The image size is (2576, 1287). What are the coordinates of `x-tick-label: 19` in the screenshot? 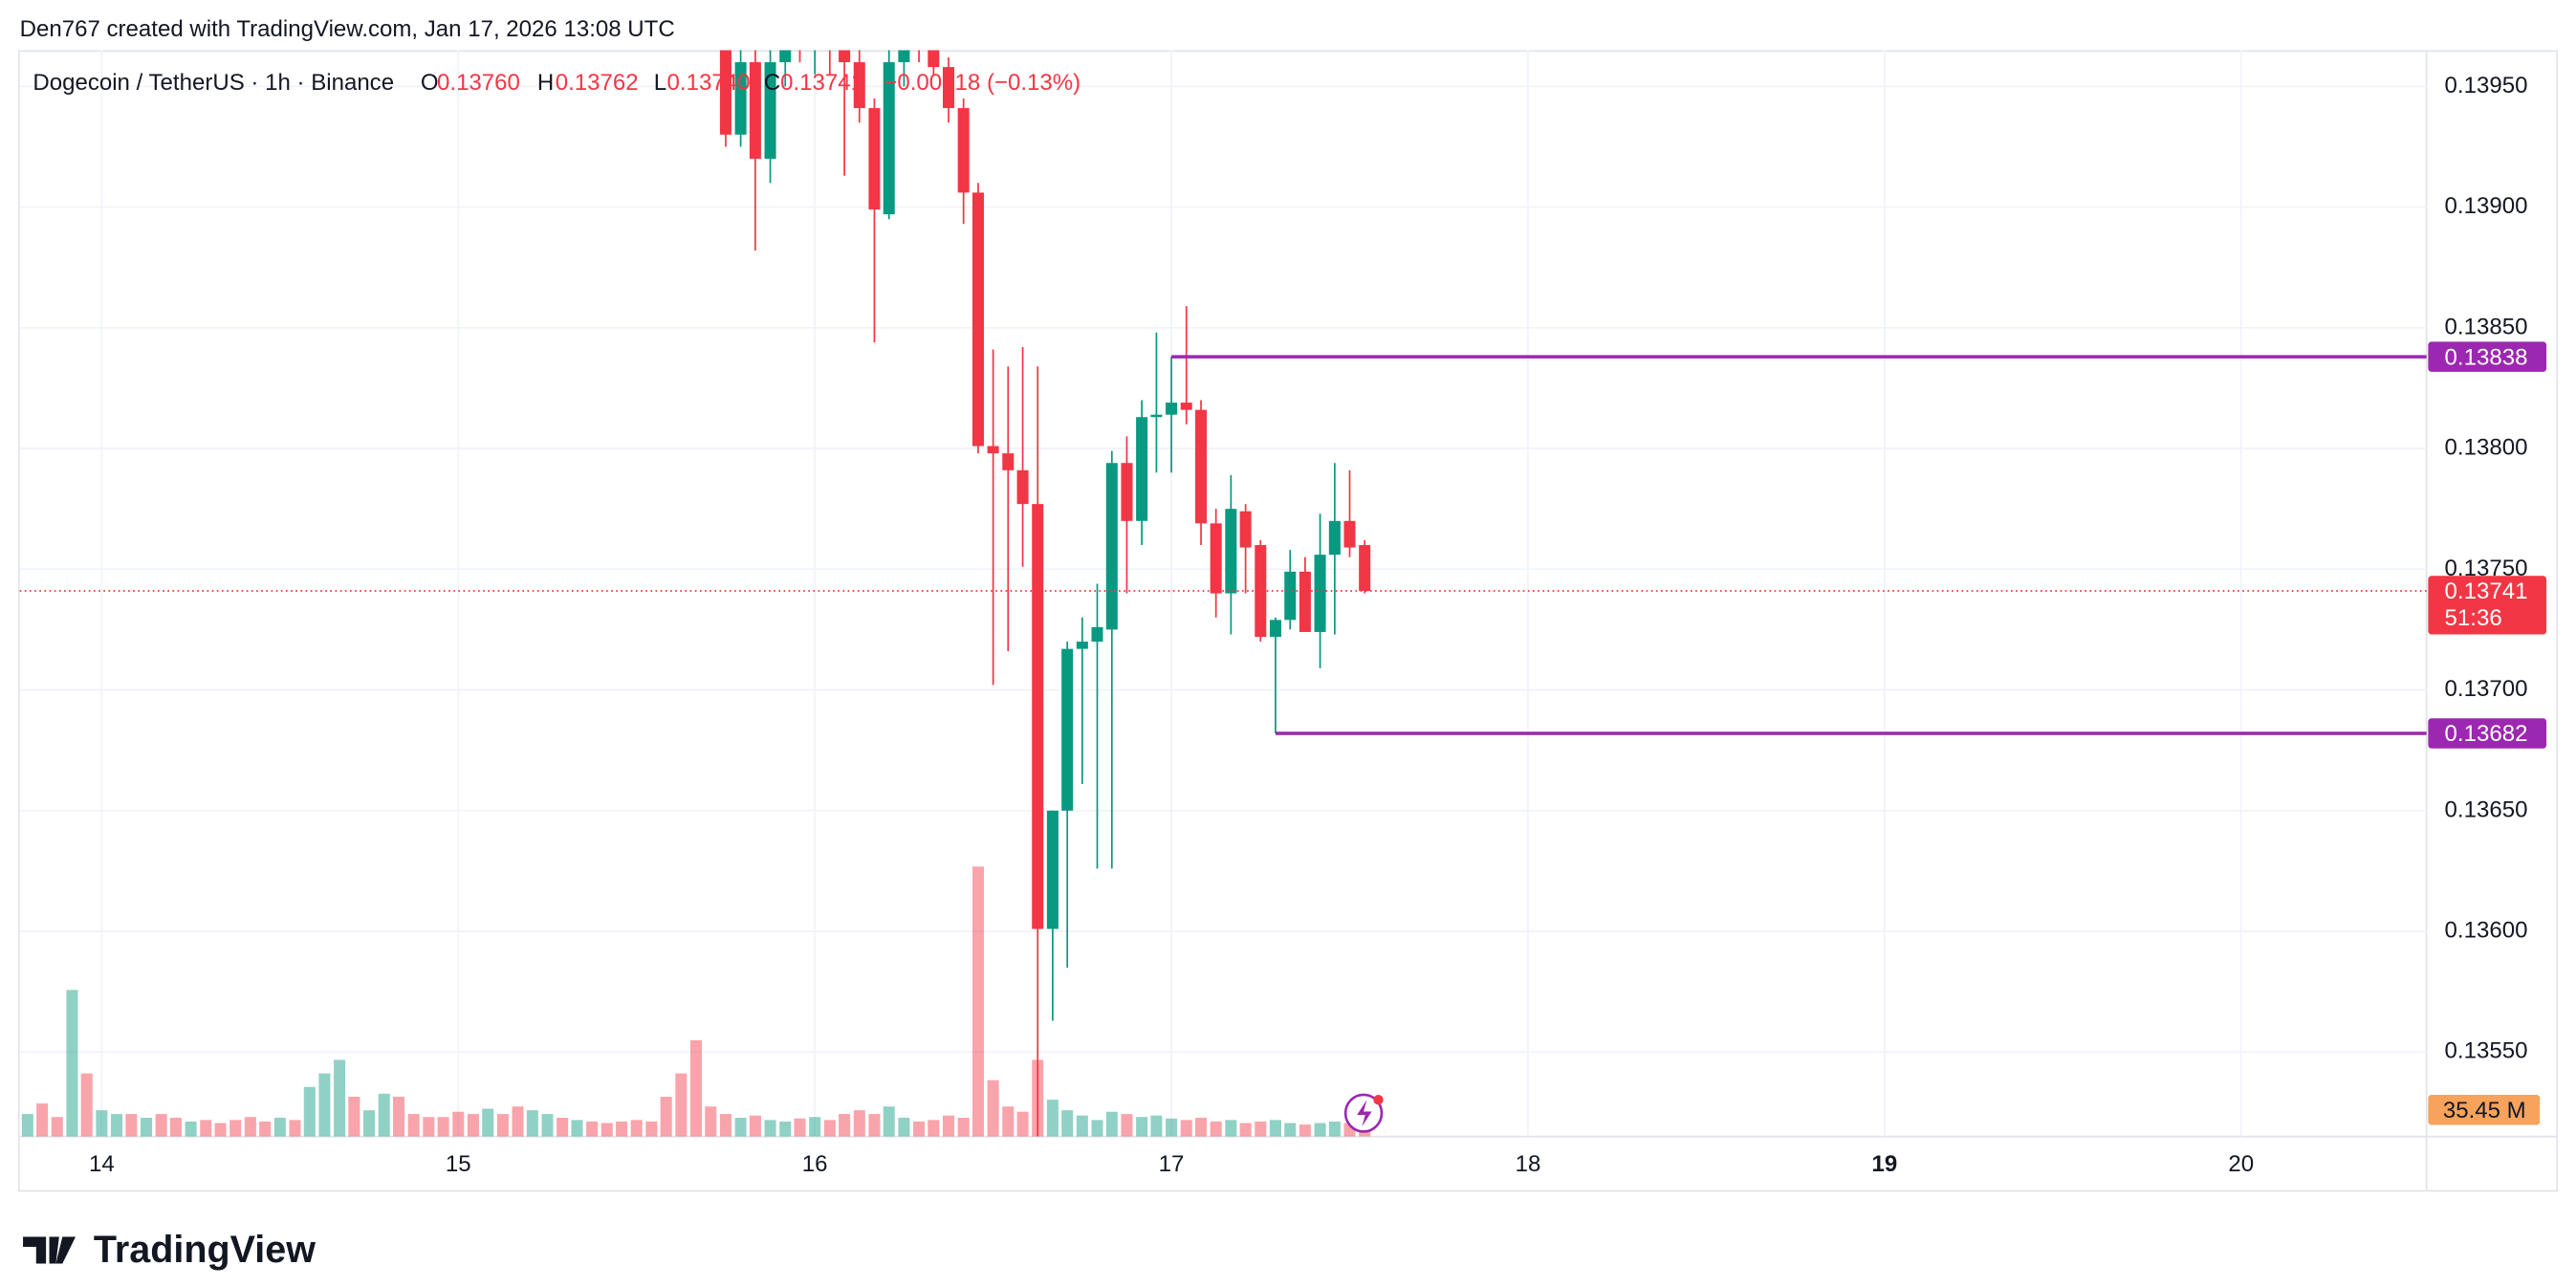 It's located at (1884, 1164).